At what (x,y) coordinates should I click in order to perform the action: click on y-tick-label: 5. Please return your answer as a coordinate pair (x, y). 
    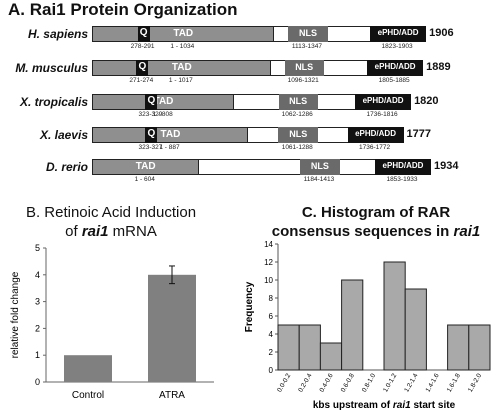
    Looking at the image, I should click on (37, 248).